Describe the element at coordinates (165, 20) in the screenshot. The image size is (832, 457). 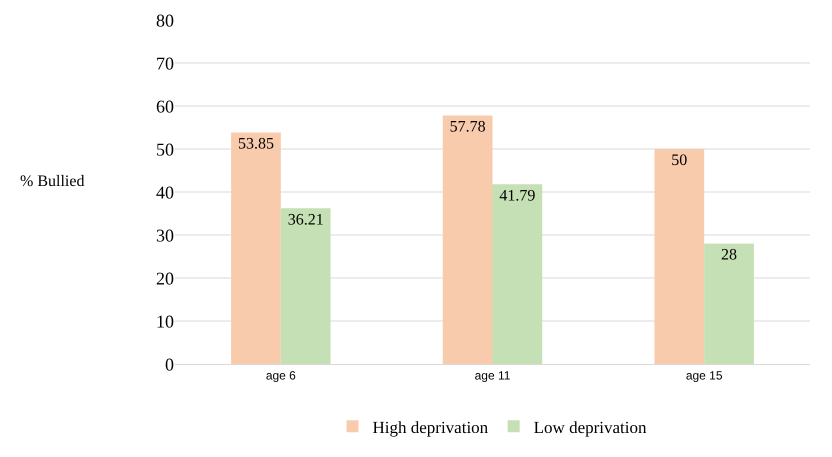
I see `y-tick-label: 80` at that location.